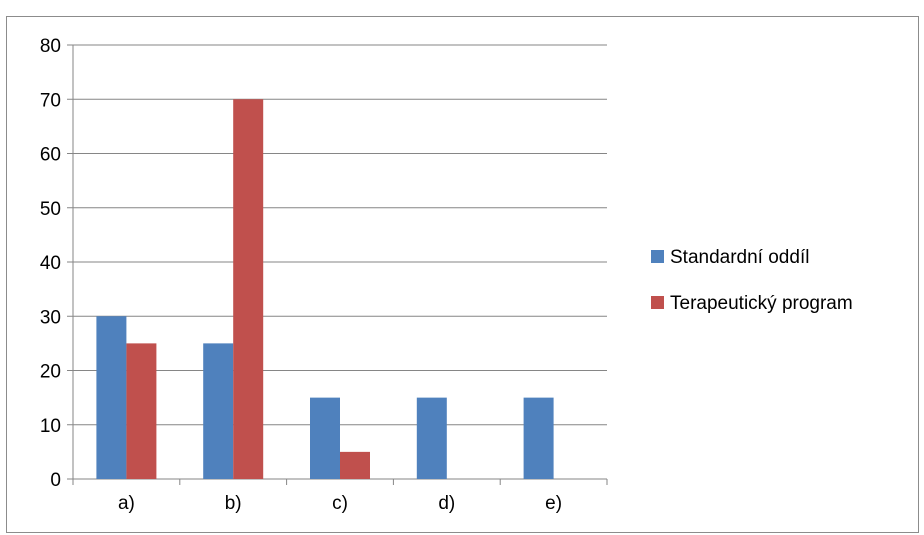 The height and width of the screenshot is (535, 924). Describe the element at coordinates (50, 426) in the screenshot. I see `y-tick-label: 10` at that location.